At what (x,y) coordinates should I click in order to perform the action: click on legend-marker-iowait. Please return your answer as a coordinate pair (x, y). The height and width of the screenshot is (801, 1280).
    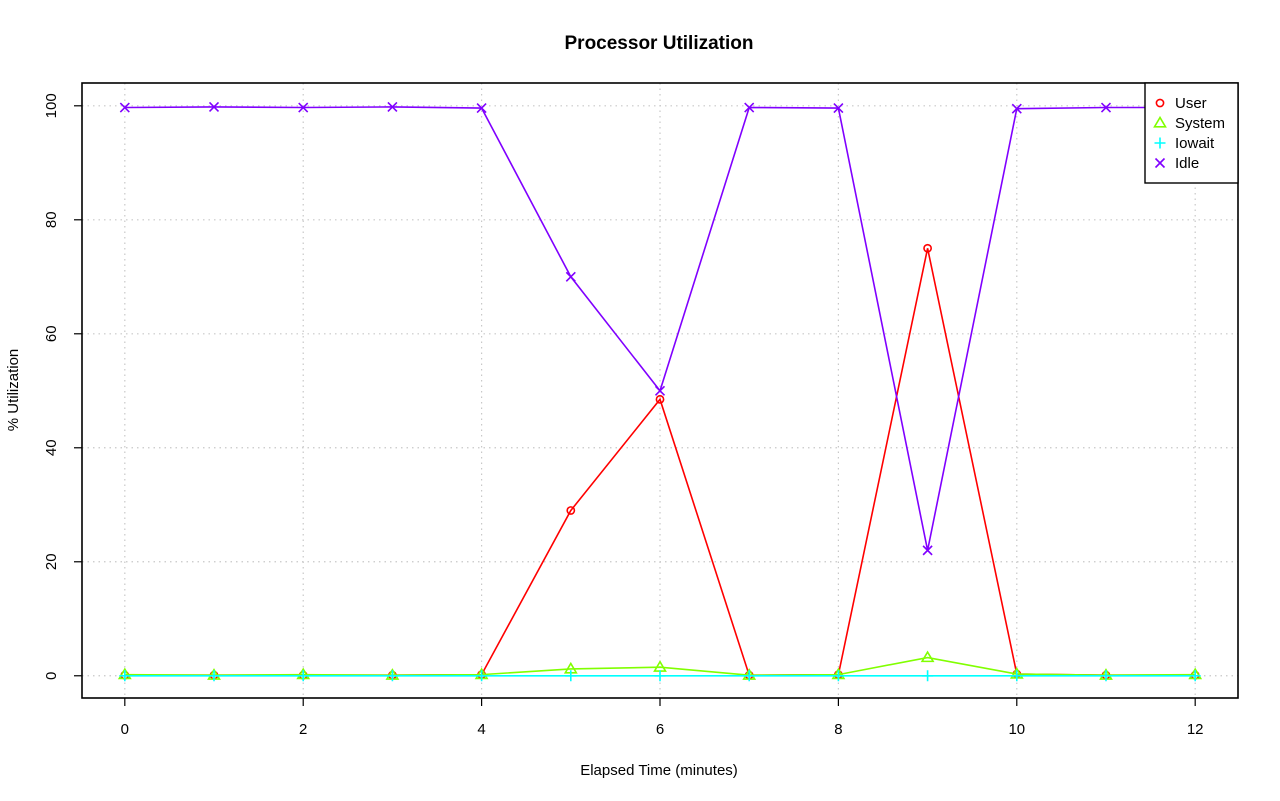
    Looking at the image, I should click on (1160, 143).